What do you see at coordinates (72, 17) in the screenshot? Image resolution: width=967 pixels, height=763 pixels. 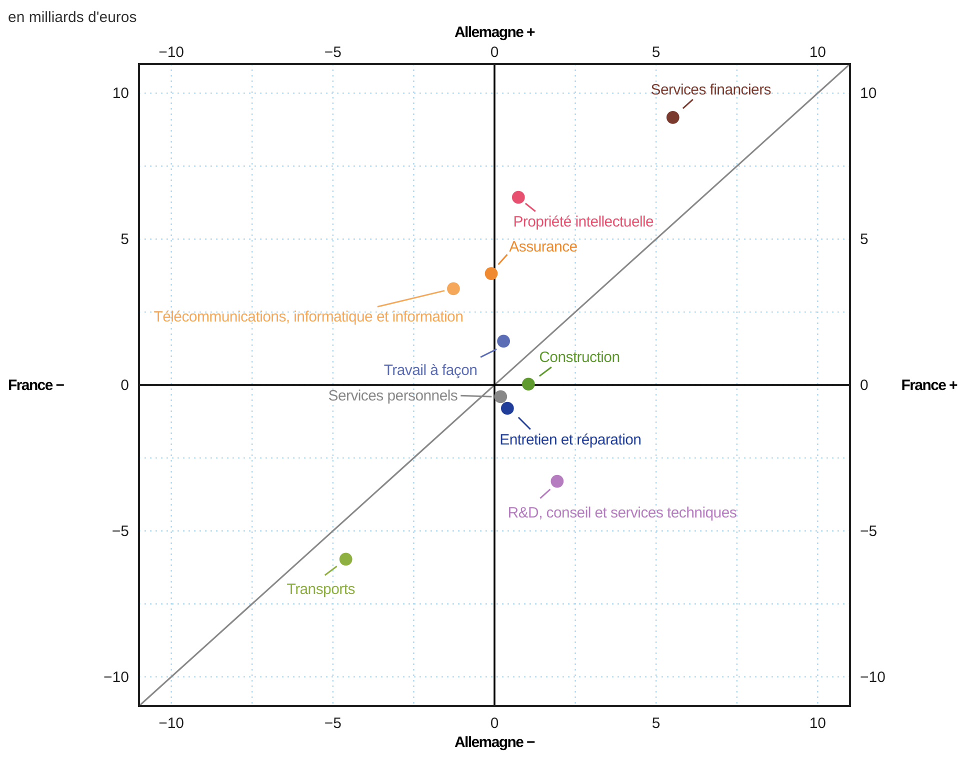 I see `chart-subtitle: en milliards d'euros` at bounding box center [72, 17].